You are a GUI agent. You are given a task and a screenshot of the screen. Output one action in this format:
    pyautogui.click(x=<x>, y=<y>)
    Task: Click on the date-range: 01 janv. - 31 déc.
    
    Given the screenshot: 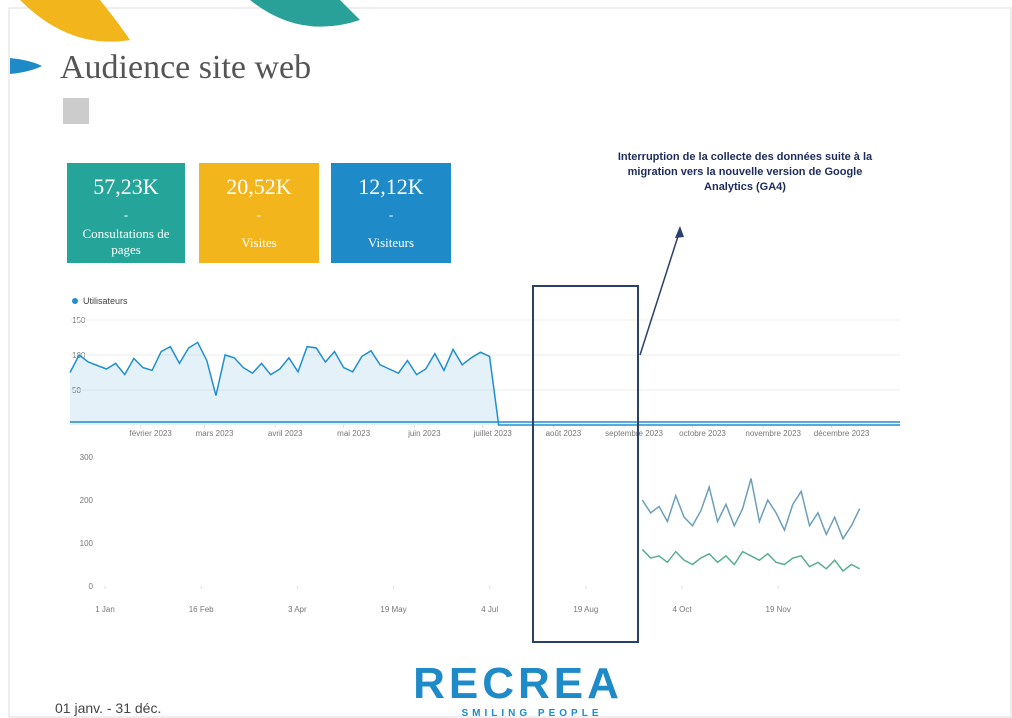 What is the action you would take?
    pyautogui.click(x=108, y=708)
    